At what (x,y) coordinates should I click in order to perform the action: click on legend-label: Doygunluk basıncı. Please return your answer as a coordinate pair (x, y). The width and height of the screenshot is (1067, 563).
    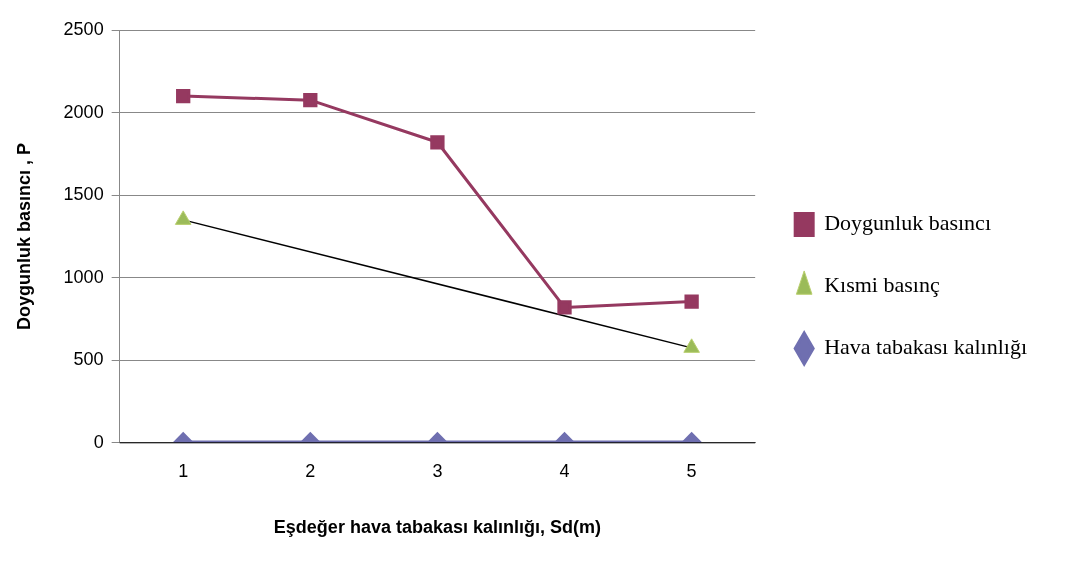
    Looking at the image, I should click on (907, 223).